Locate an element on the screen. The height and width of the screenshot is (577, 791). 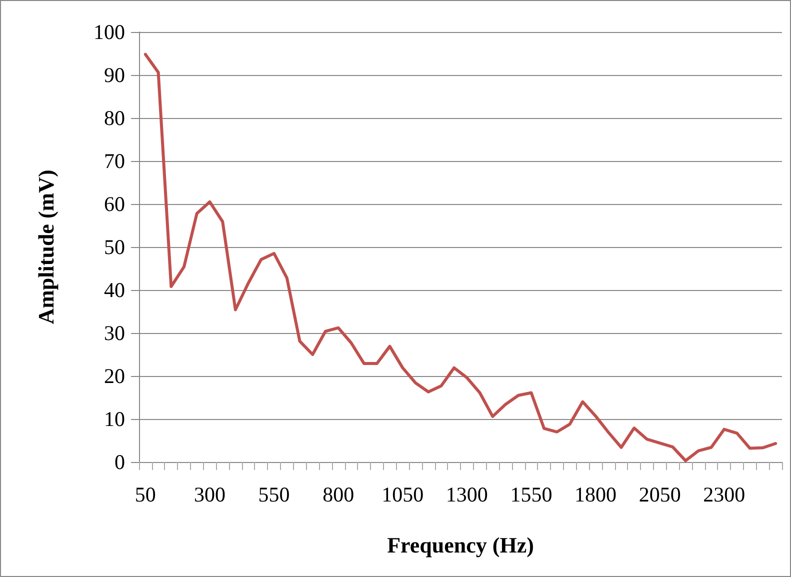
y-tick-label: 0 is located at coordinates (119, 462).